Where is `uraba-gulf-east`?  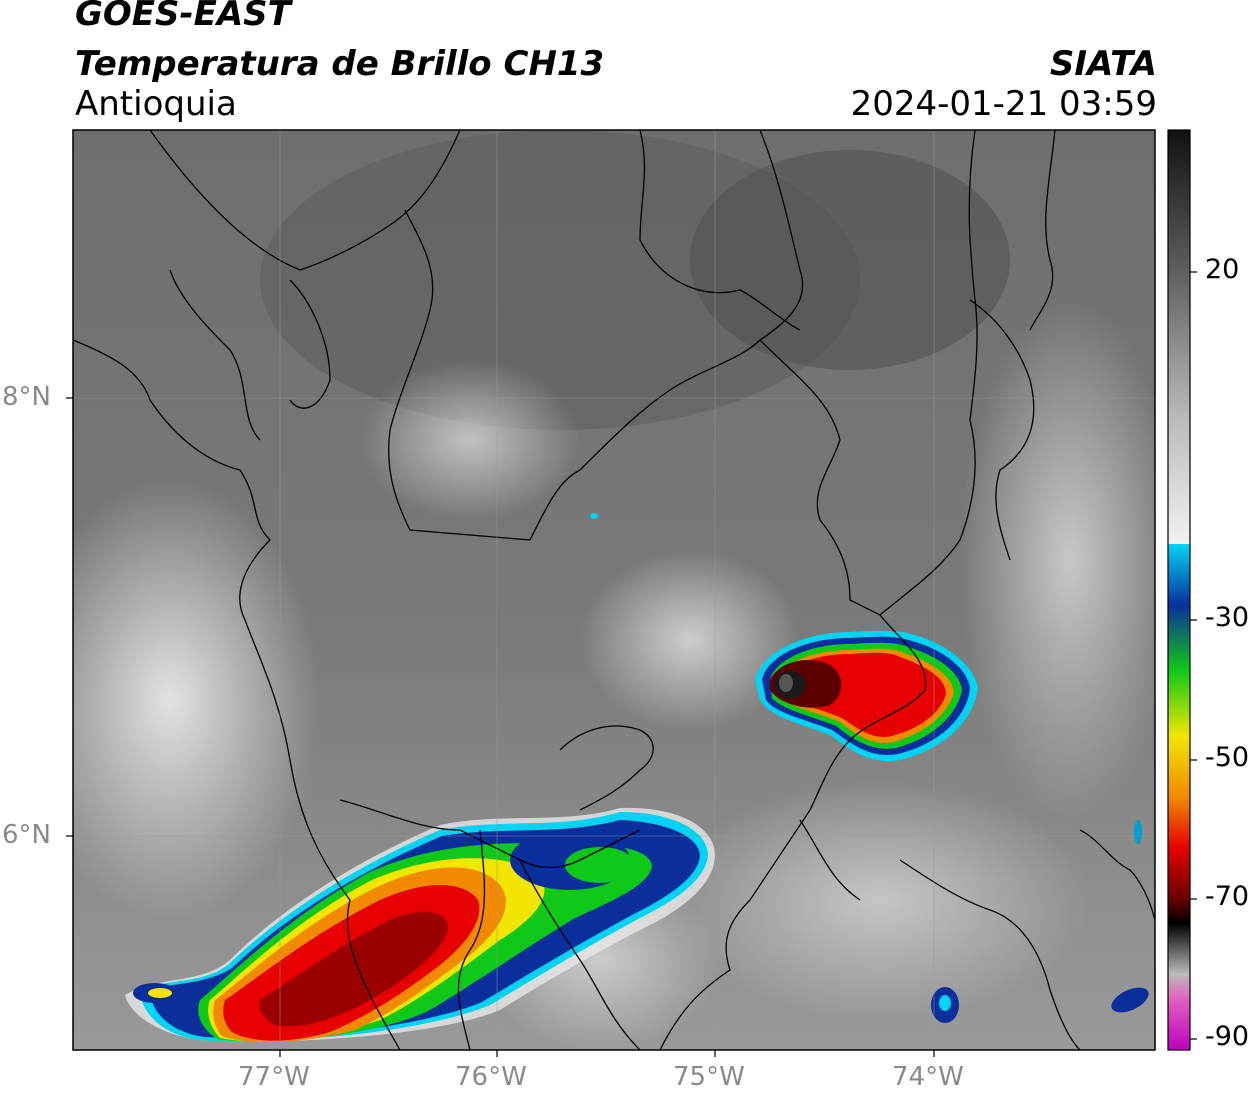
uraba-gulf-east is located at coordinates (310, 344).